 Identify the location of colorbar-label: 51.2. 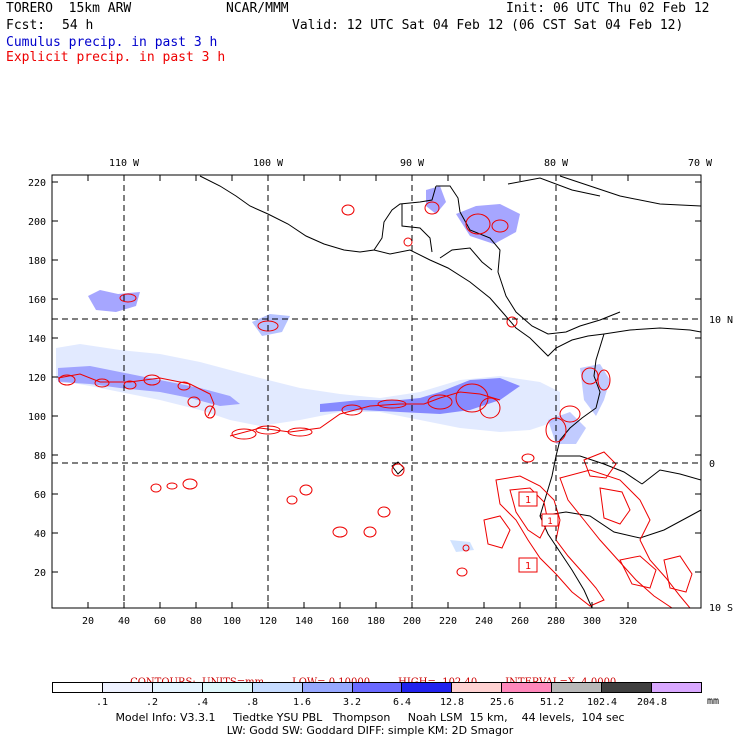
(552, 702).